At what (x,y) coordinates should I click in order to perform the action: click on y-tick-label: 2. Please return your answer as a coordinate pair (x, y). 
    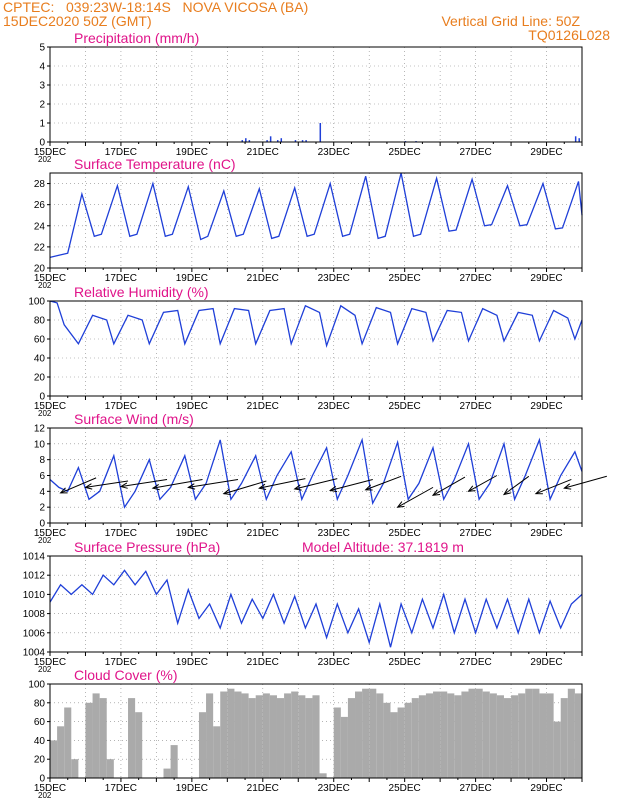
    Looking at the image, I should click on (42, 508).